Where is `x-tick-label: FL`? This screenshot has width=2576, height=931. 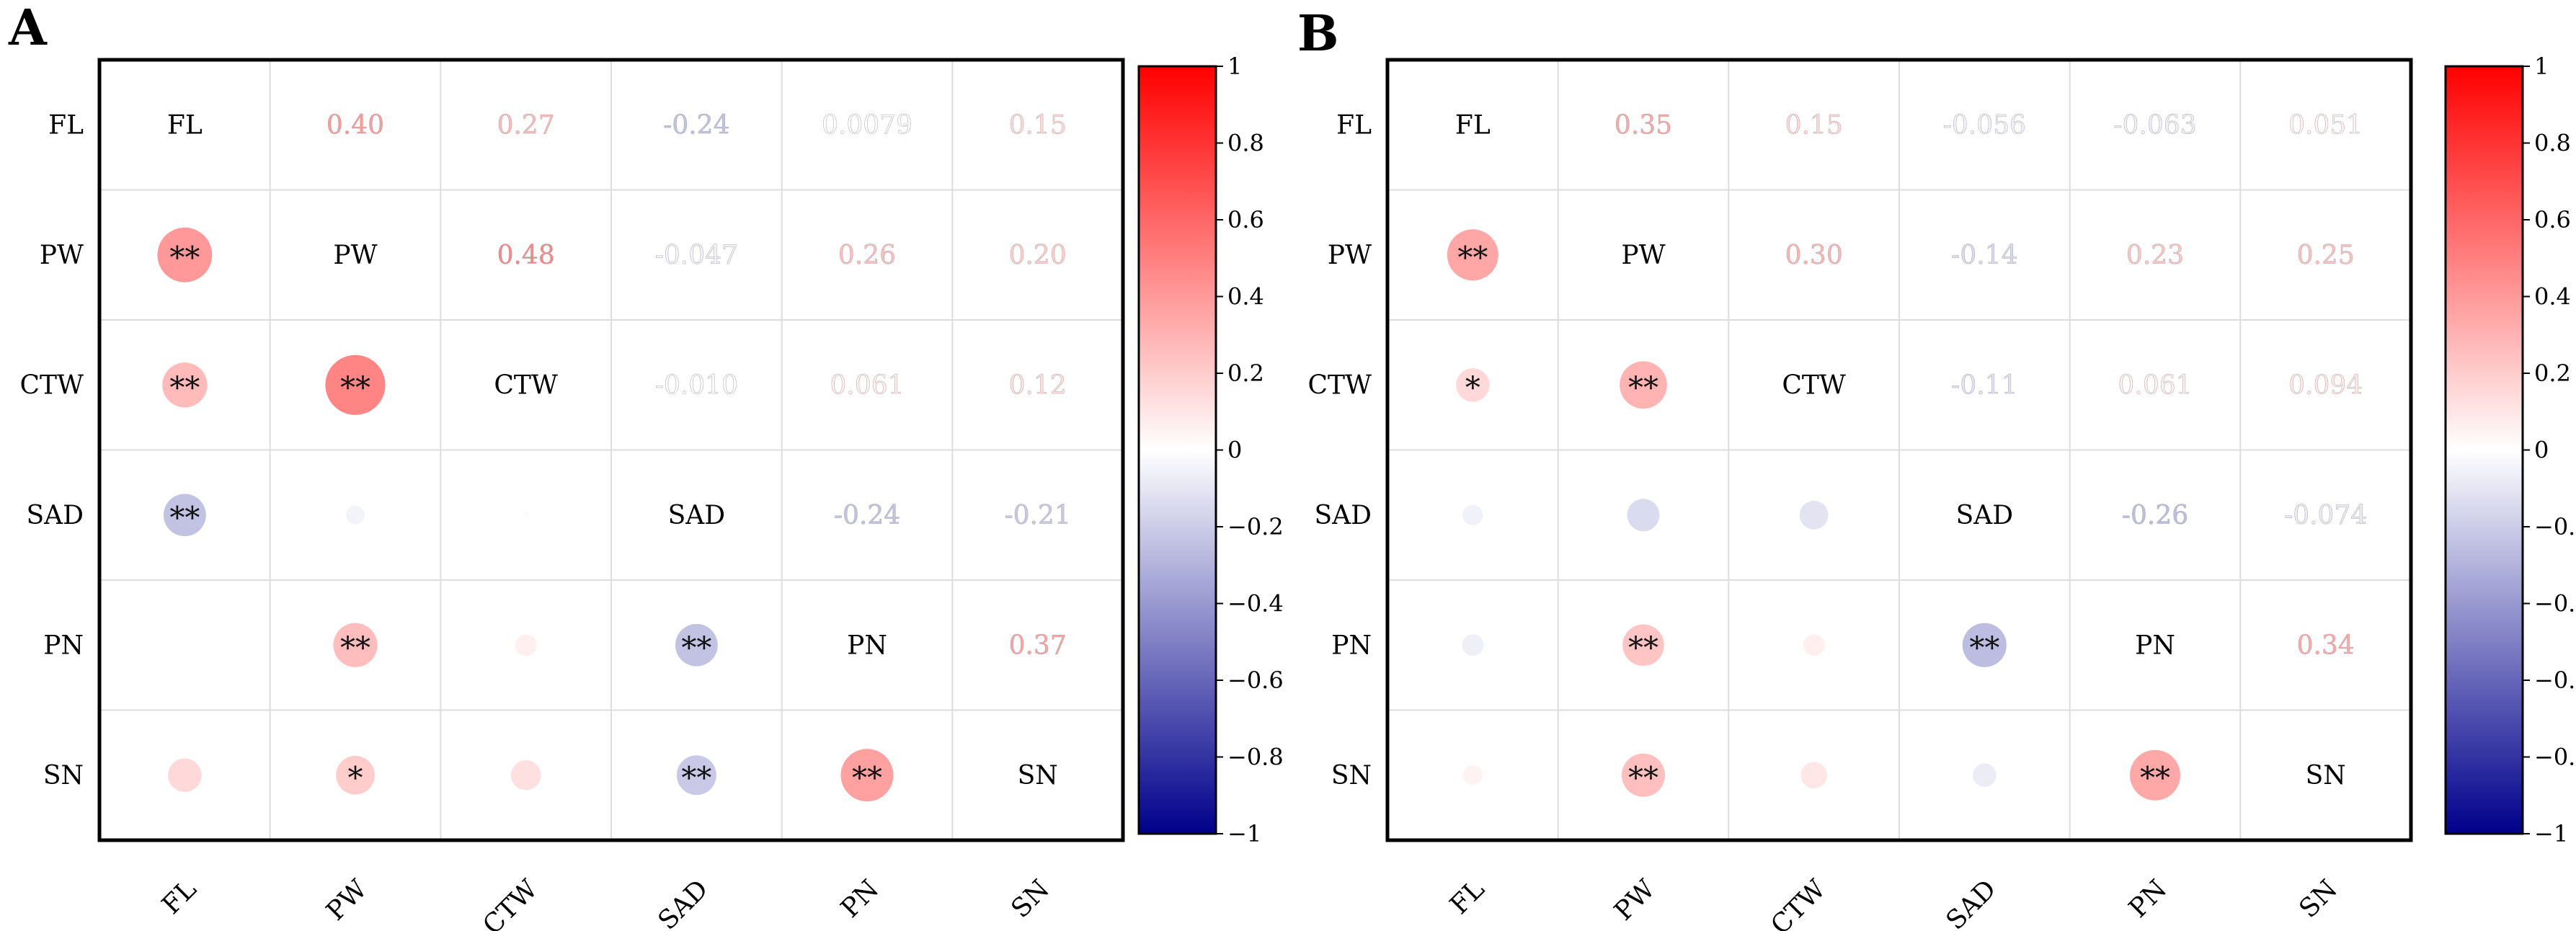
x-tick-label: FL is located at coordinates (179, 897).